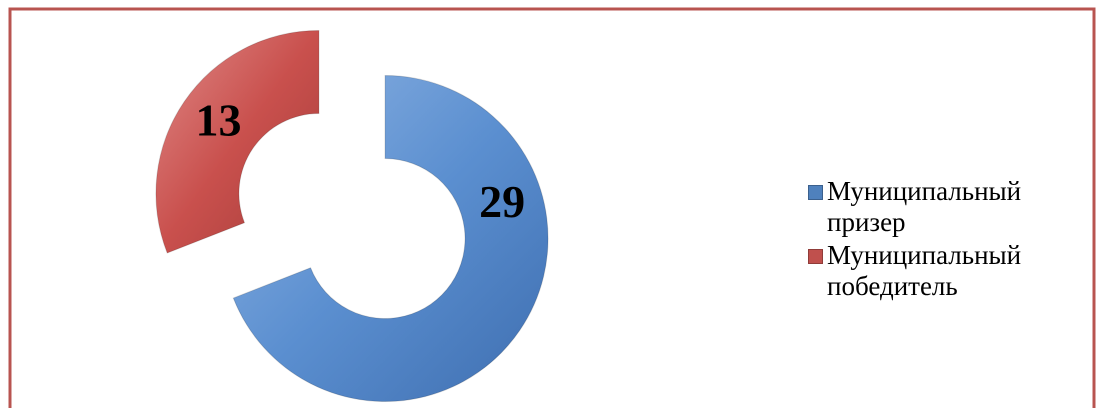 The width and height of the screenshot is (1102, 408). I want to click on data-label: 13, so click(219, 120).